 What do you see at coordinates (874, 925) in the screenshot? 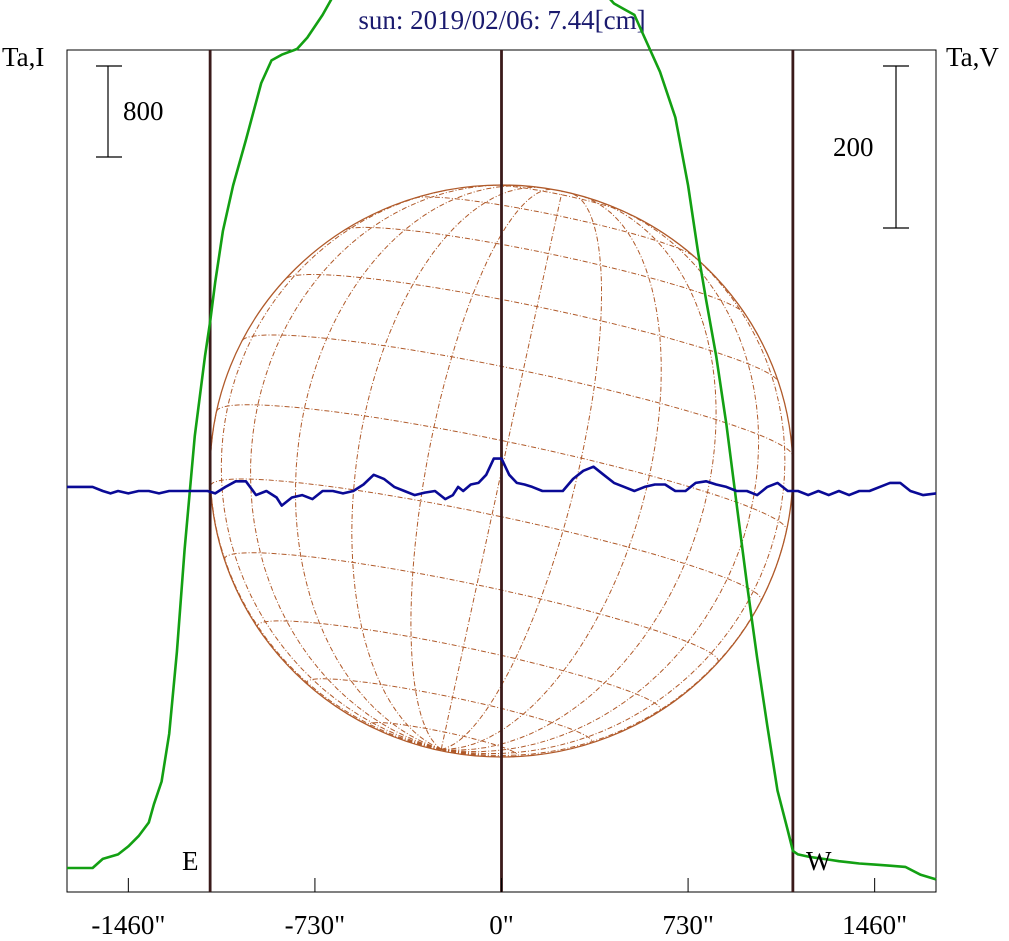
I see `x-tick-label: 1460"` at bounding box center [874, 925].